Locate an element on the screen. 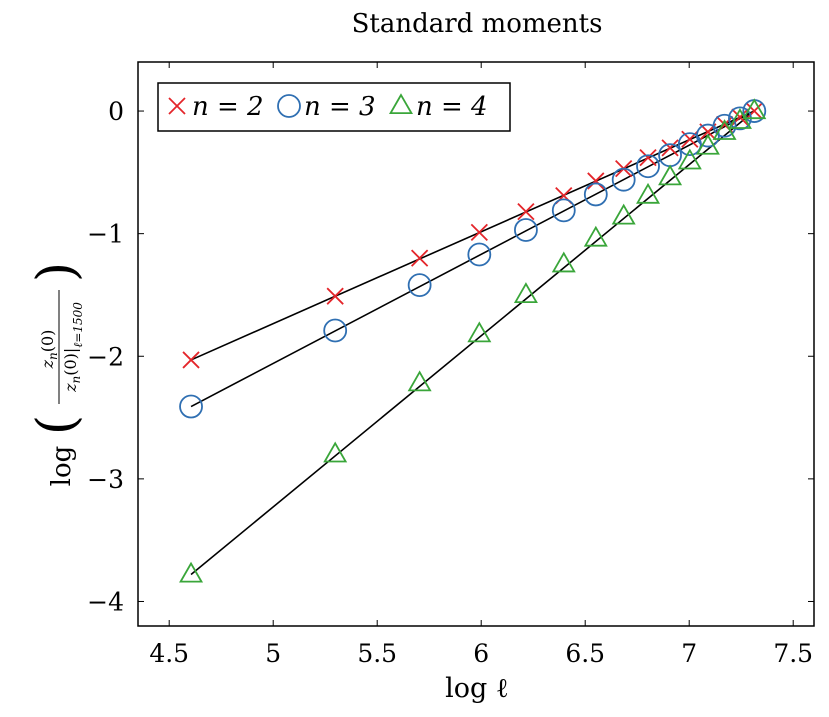 This screenshot has height=717, width=829. legend-entries: n = 2 n = 3 n = 4 is located at coordinates (328, 107).